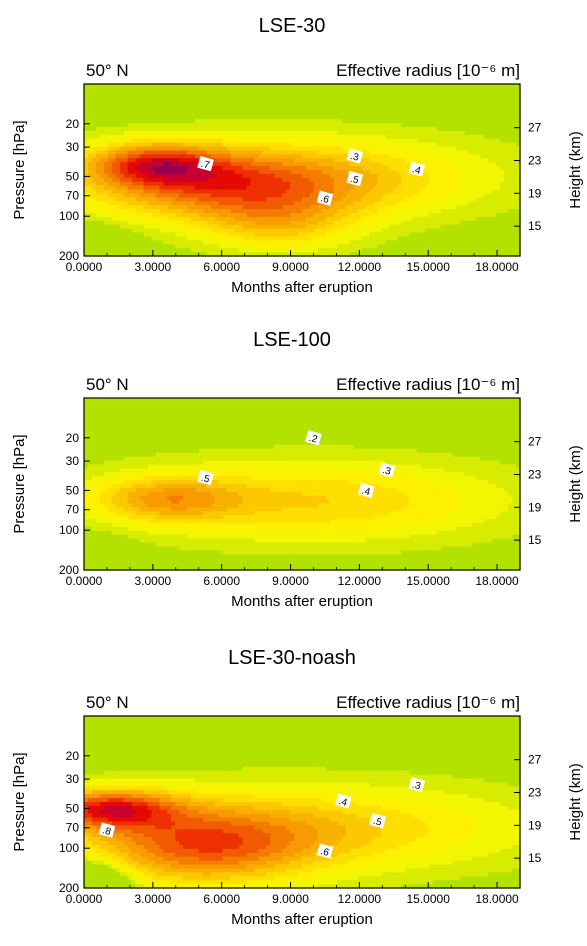 The height and width of the screenshot is (946, 587). I want to click on x-tick-label: 6.0000, so click(221, 267).